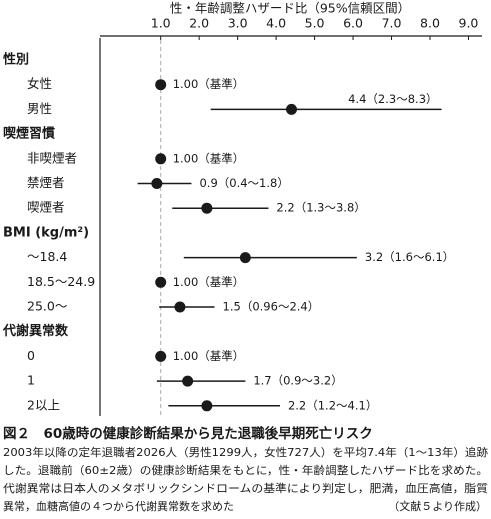 The image size is (491, 519). What do you see at coordinates (16, 60) in the screenshot?
I see `group-label: 性別` at bounding box center [16, 60].